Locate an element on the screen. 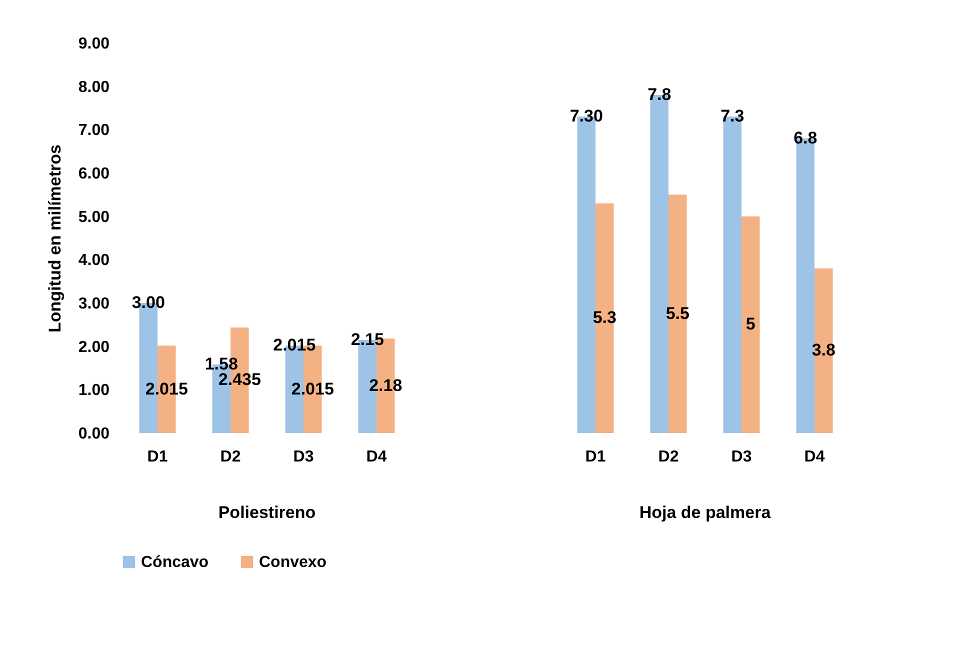  data-label: 6.8 is located at coordinates (806, 138).